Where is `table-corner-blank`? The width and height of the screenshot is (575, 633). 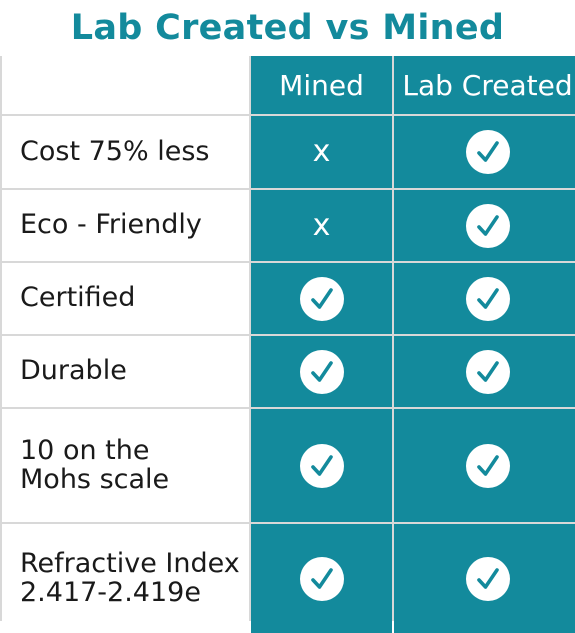
table-corner-blank is located at coordinates (125, 85).